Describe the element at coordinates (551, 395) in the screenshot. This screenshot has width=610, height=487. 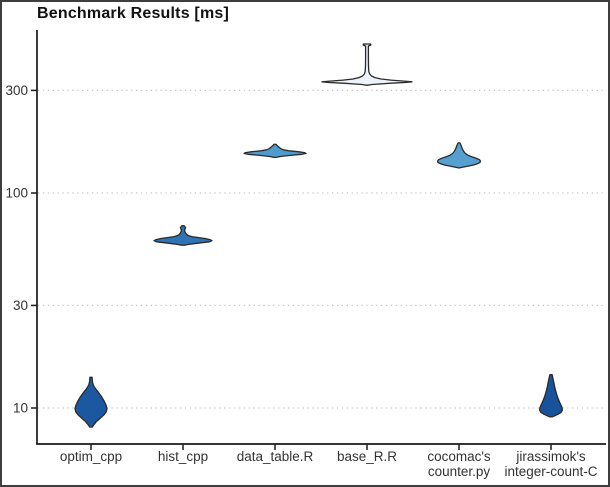
I see `violin-jirassimok-s` at that location.